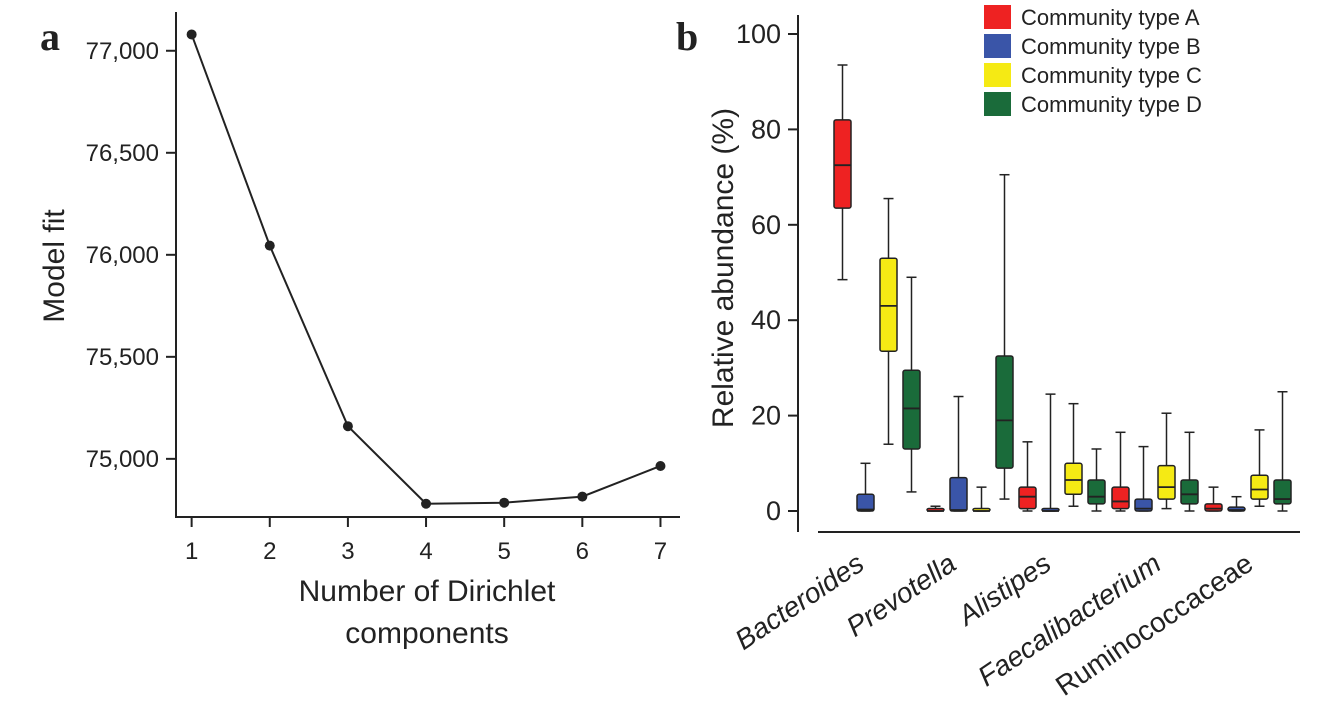 The image size is (1318, 722). I want to click on panel-a-label: a, so click(50, 36).